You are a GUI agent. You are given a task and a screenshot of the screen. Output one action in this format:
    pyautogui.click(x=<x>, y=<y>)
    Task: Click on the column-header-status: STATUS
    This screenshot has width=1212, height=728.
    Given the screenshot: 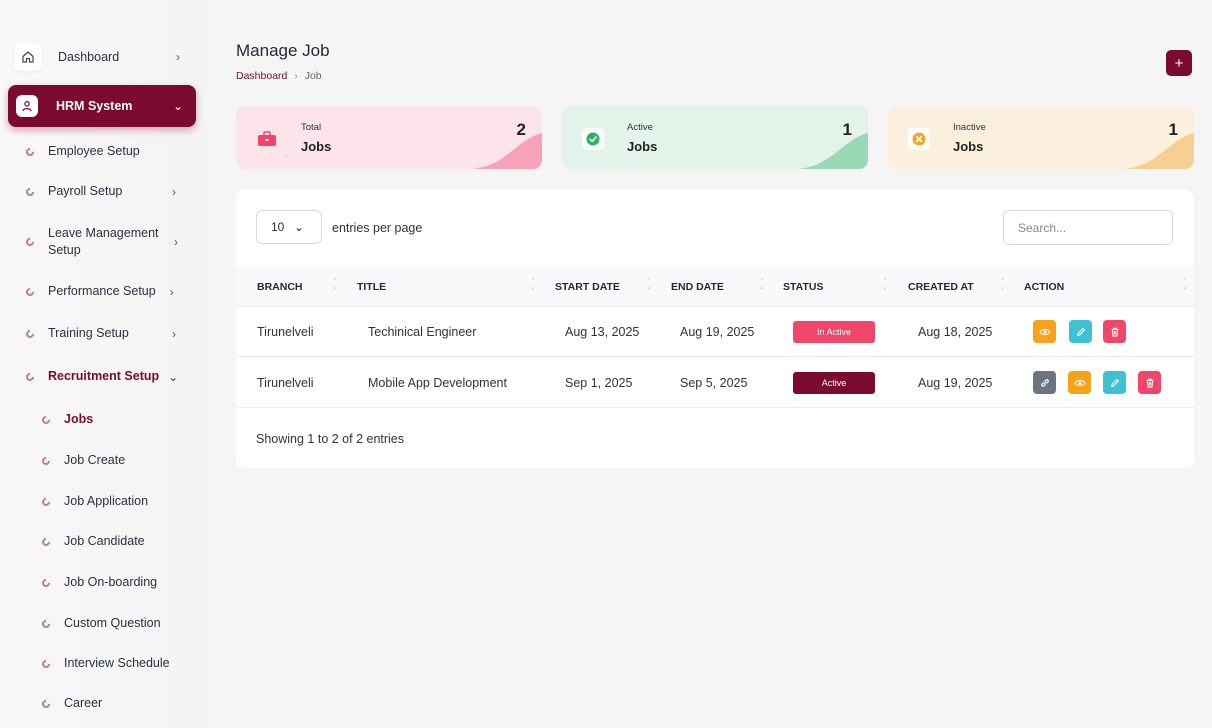 What is the action you would take?
    pyautogui.click(x=803, y=286)
    